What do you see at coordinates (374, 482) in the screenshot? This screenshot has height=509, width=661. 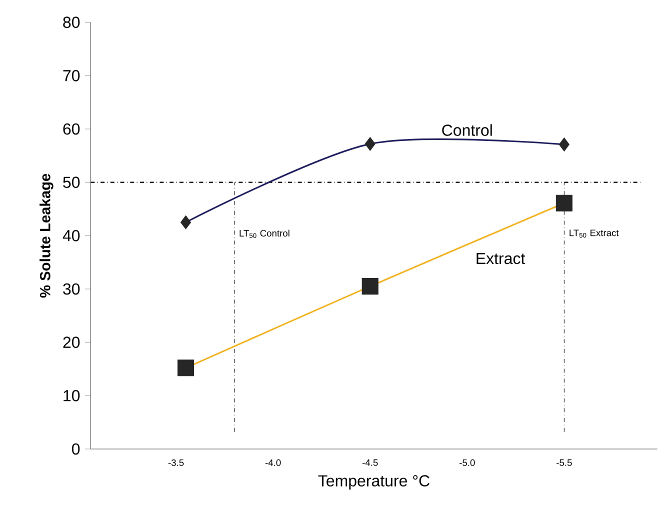 I see `x-axis-title: Temperature °C` at bounding box center [374, 482].